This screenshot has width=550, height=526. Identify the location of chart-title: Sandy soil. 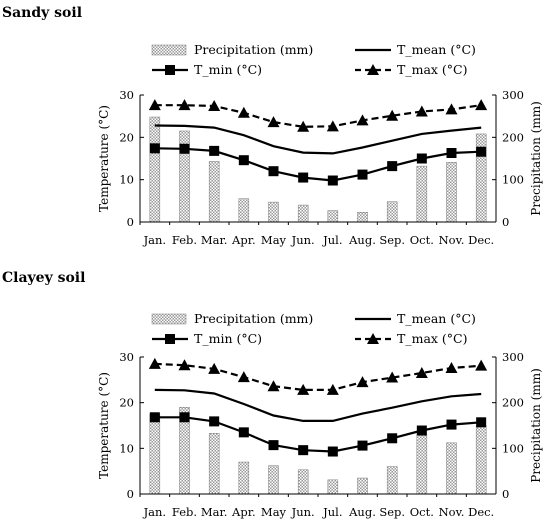
(42, 13).